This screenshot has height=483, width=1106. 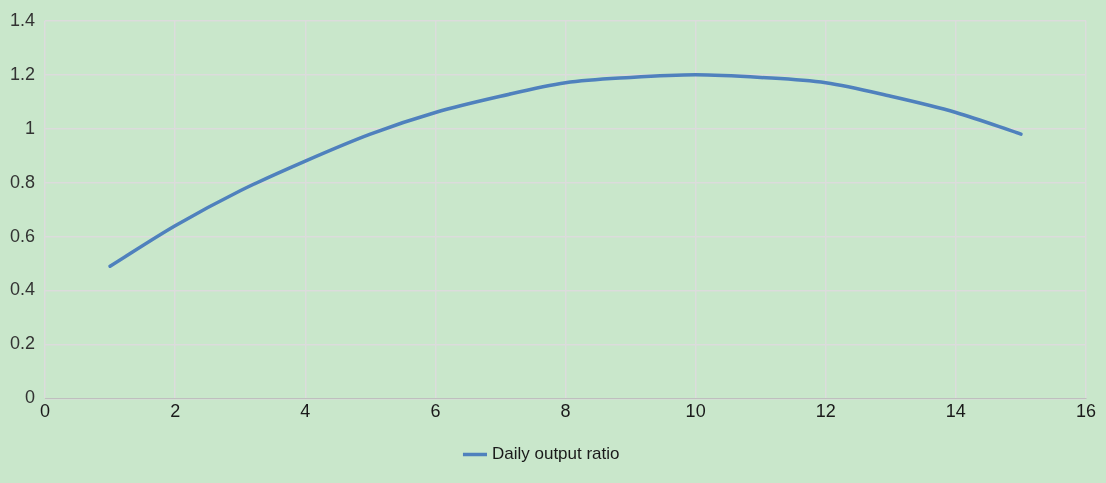 I want to click on x-tick-label: 8, so click(x=565, y=411).